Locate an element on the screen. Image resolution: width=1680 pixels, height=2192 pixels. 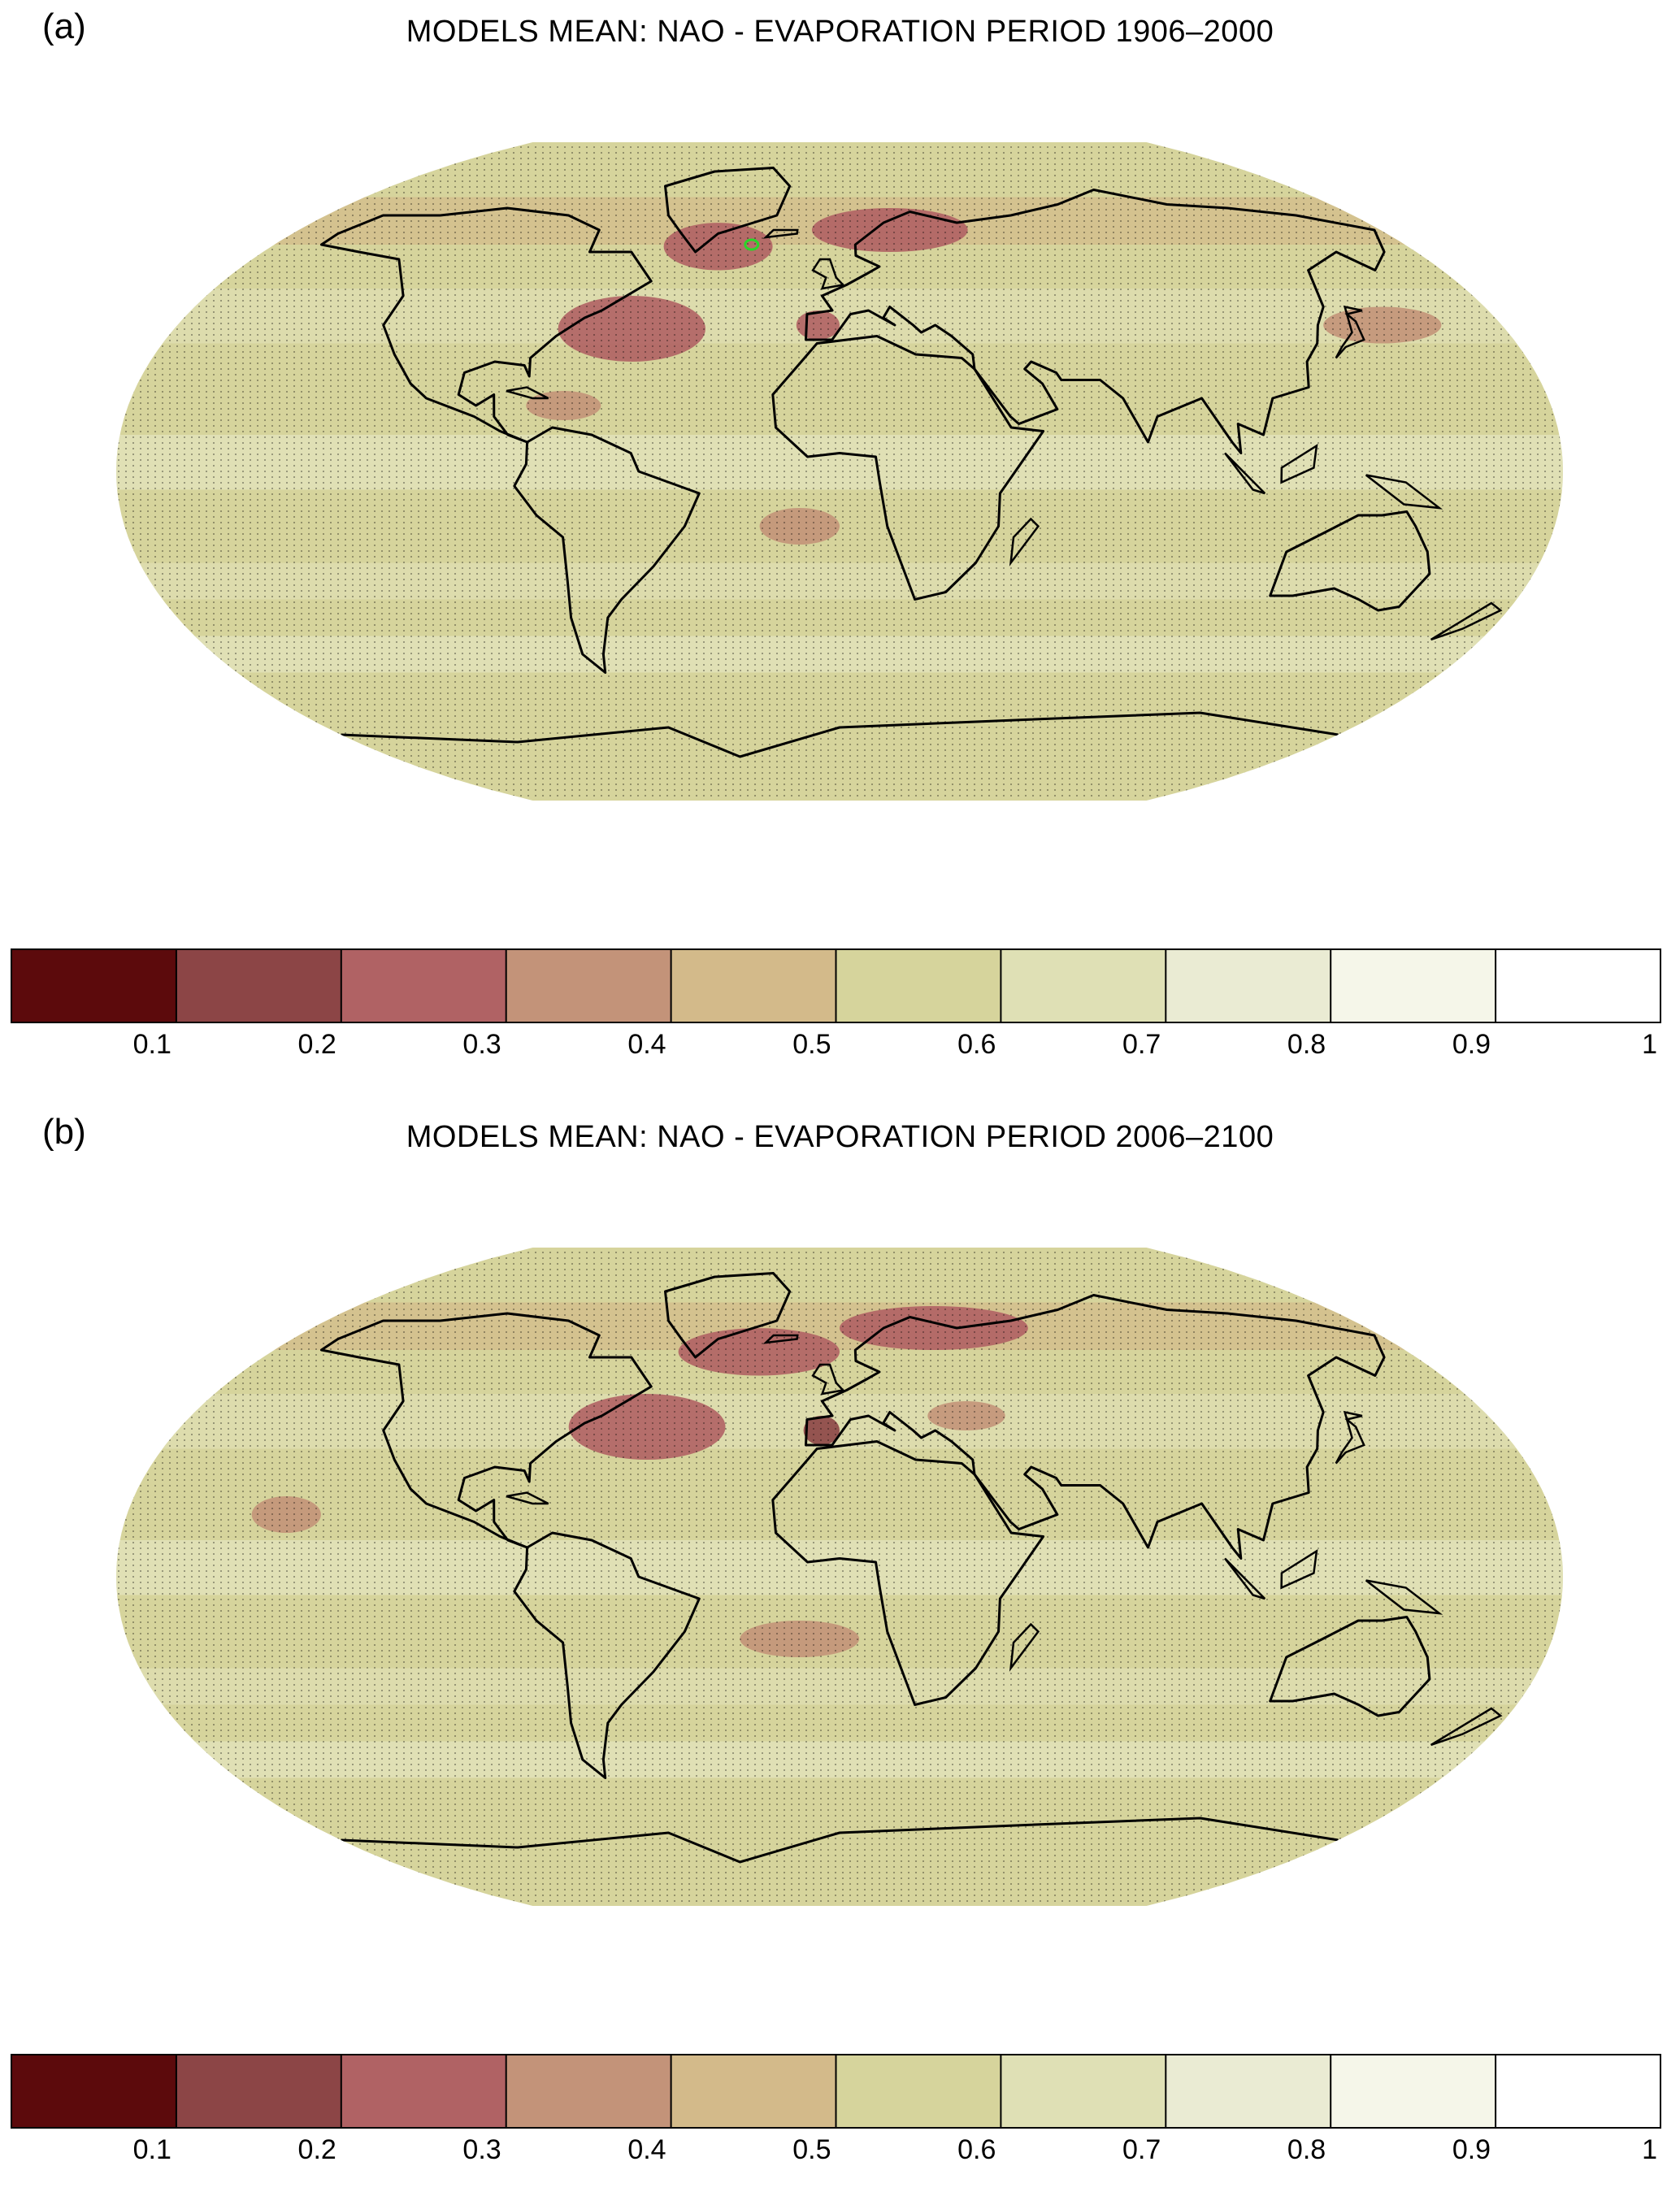
colorbar-panel-b: 0.1 0.2 0.3 0.4 0.5 0.6 0.7 0.8 0.9 1 is located at coordinates (836, 2107).